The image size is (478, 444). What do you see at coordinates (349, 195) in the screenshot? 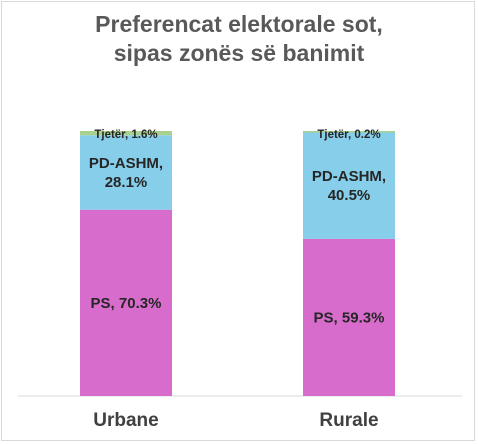
I see `data-label-pd-ashm-rurale: 40.5%` at bounding box center [349, 195].